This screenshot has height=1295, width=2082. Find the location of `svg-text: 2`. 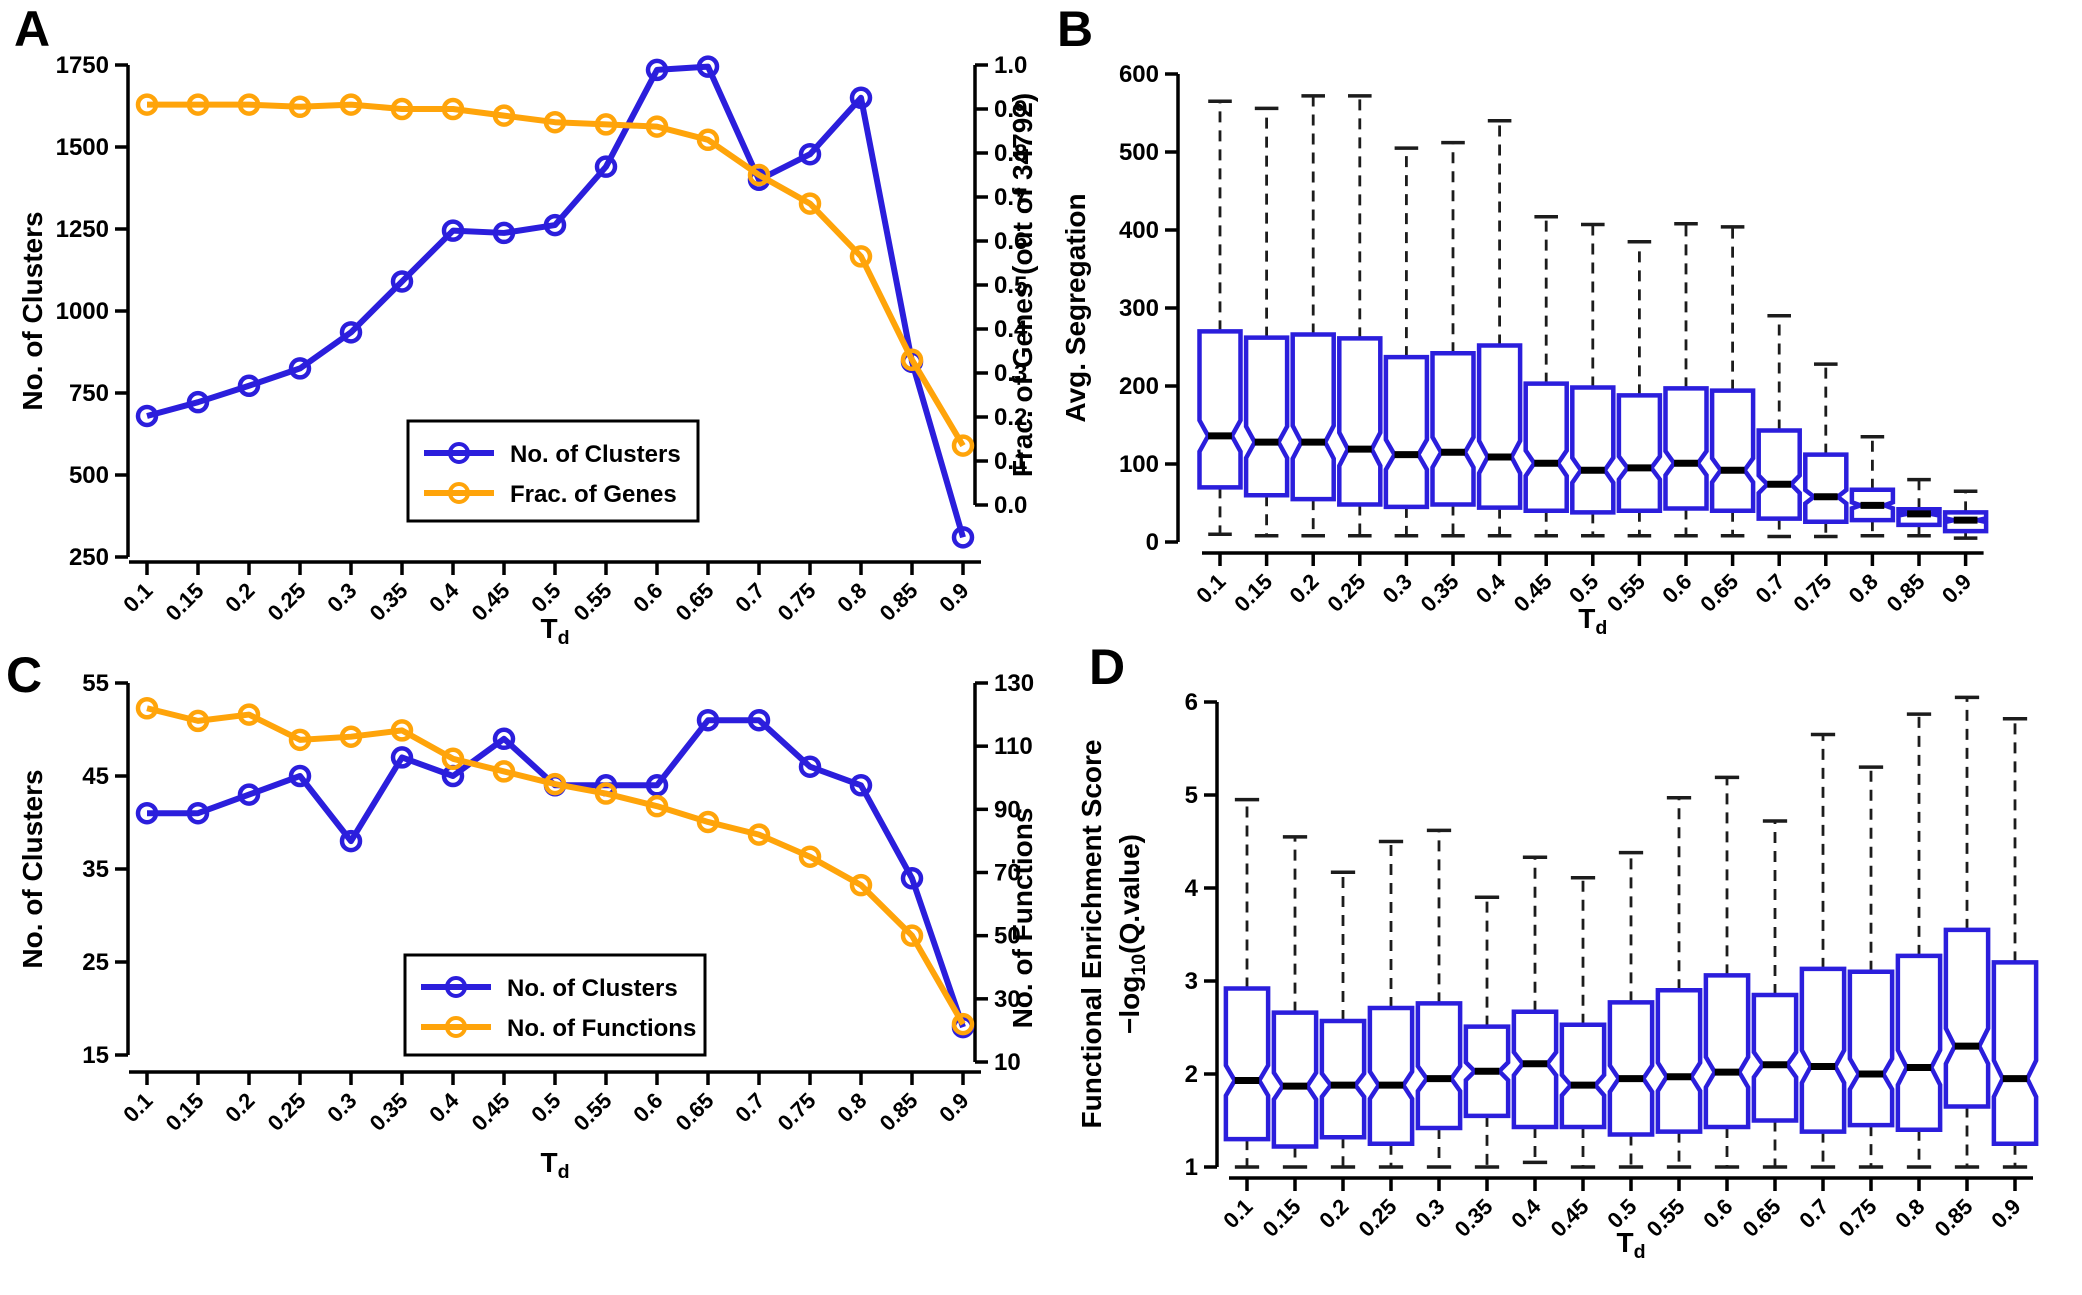

svg-text: 2 is located at coordinates (1191, 1074).